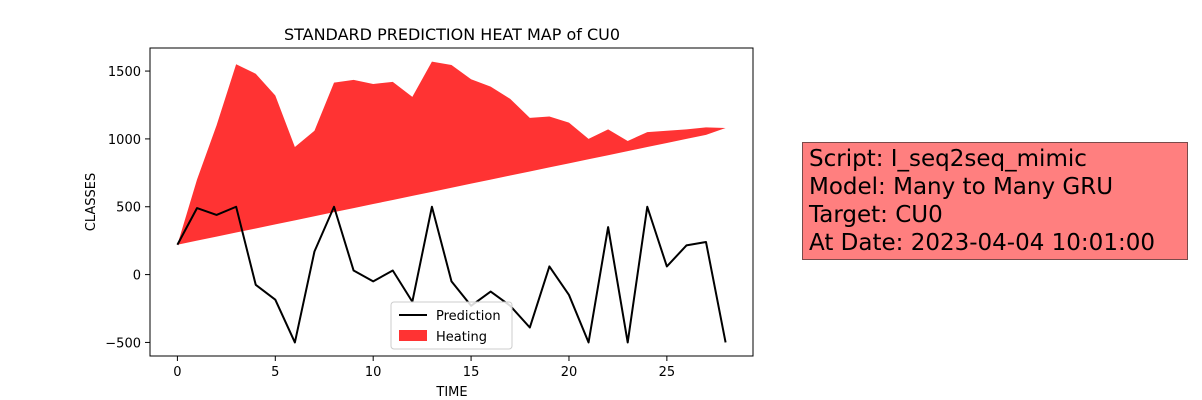 Image resolution: width=1202 pixels, height=400 pixels. Describe the element at coordinates (876, 215) in the screenshot. I see `info-target: Target: CU0` at that location.